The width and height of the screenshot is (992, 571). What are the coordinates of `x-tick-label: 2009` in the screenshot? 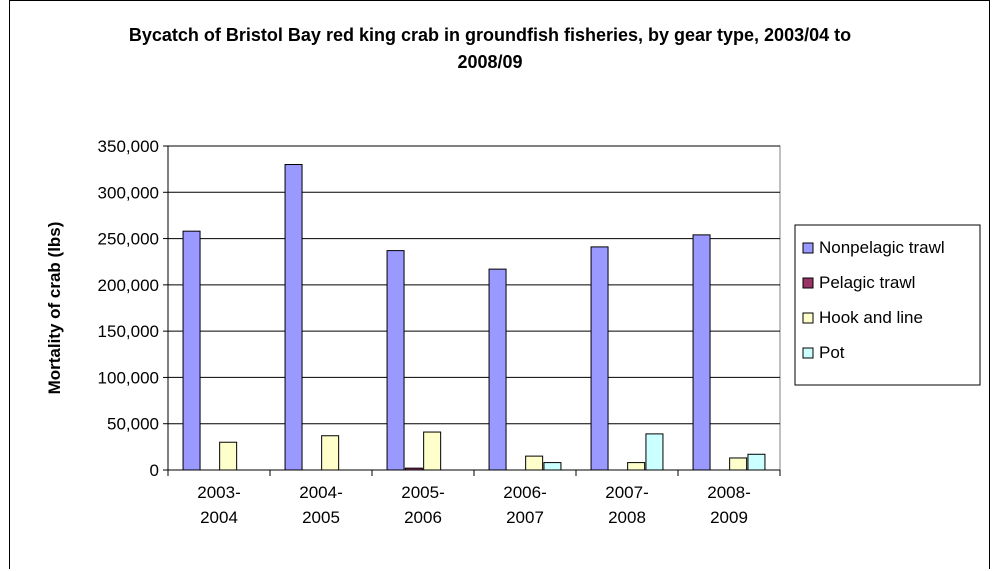 It's located at (729, 517).